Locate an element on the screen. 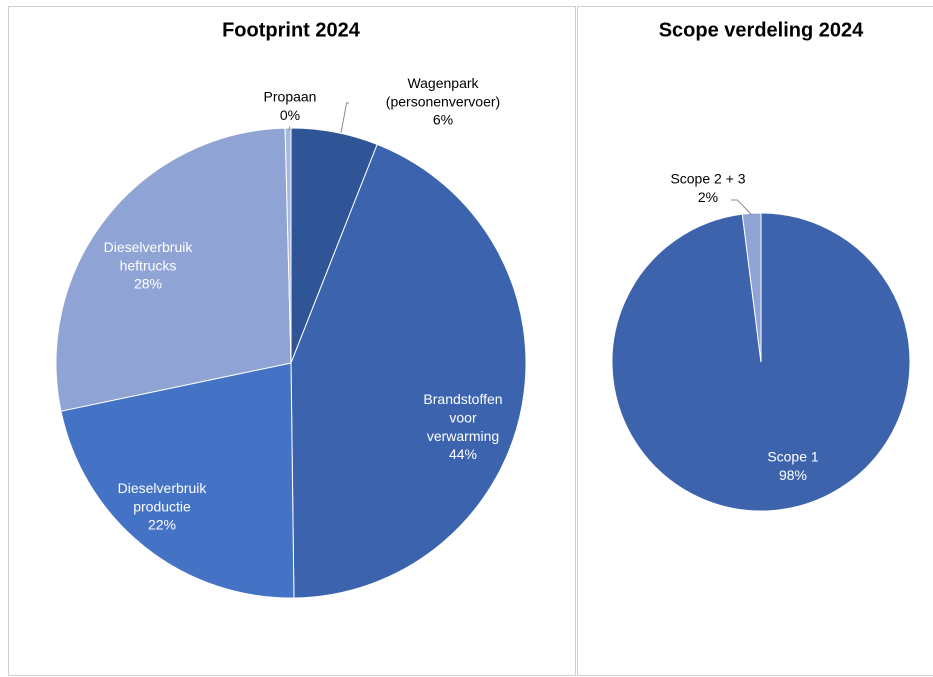 The image size is (933, 677). chart-title: Scope verdeling 2024 is located at coordinates (761, 30).